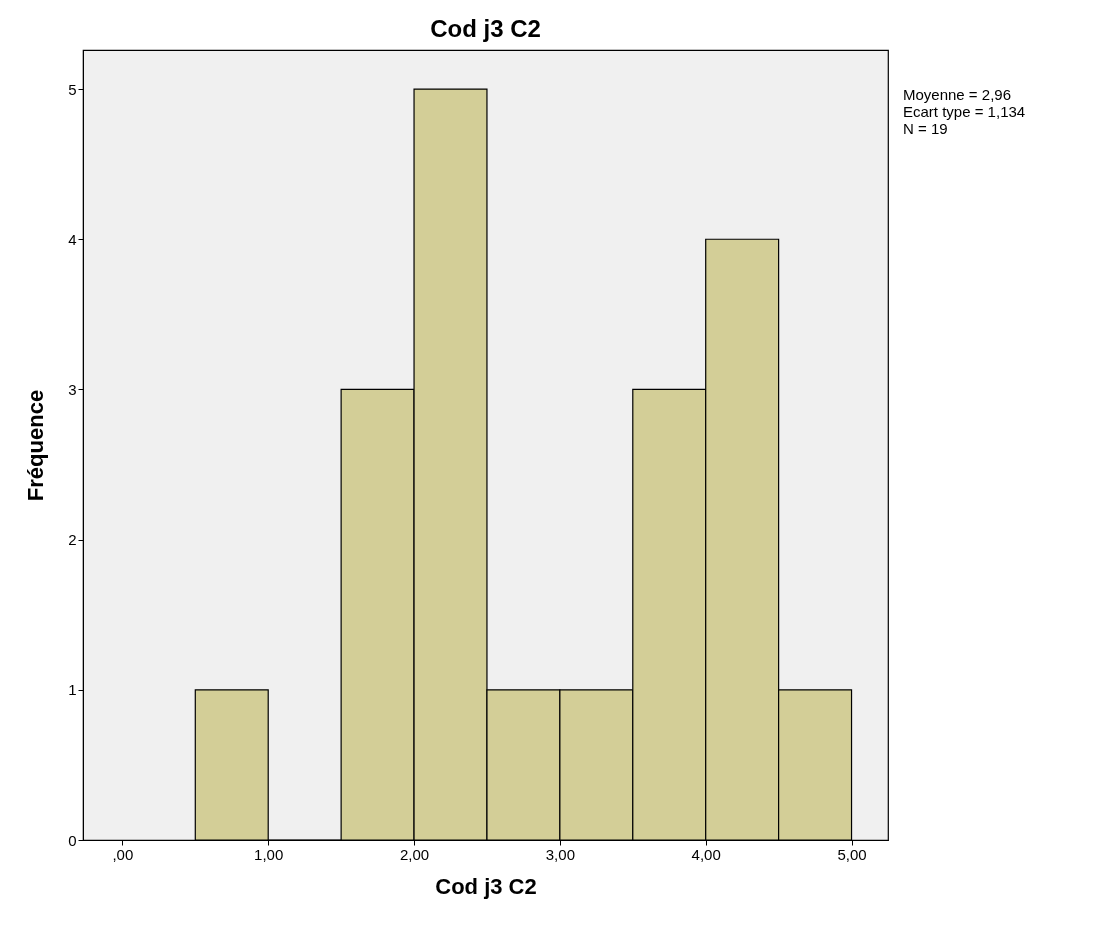 This screenshot has width=1097, height=928. Describe the element at coordinates (123, 854) in the screenshot. I see `x-tick-label: ,00` at that location.